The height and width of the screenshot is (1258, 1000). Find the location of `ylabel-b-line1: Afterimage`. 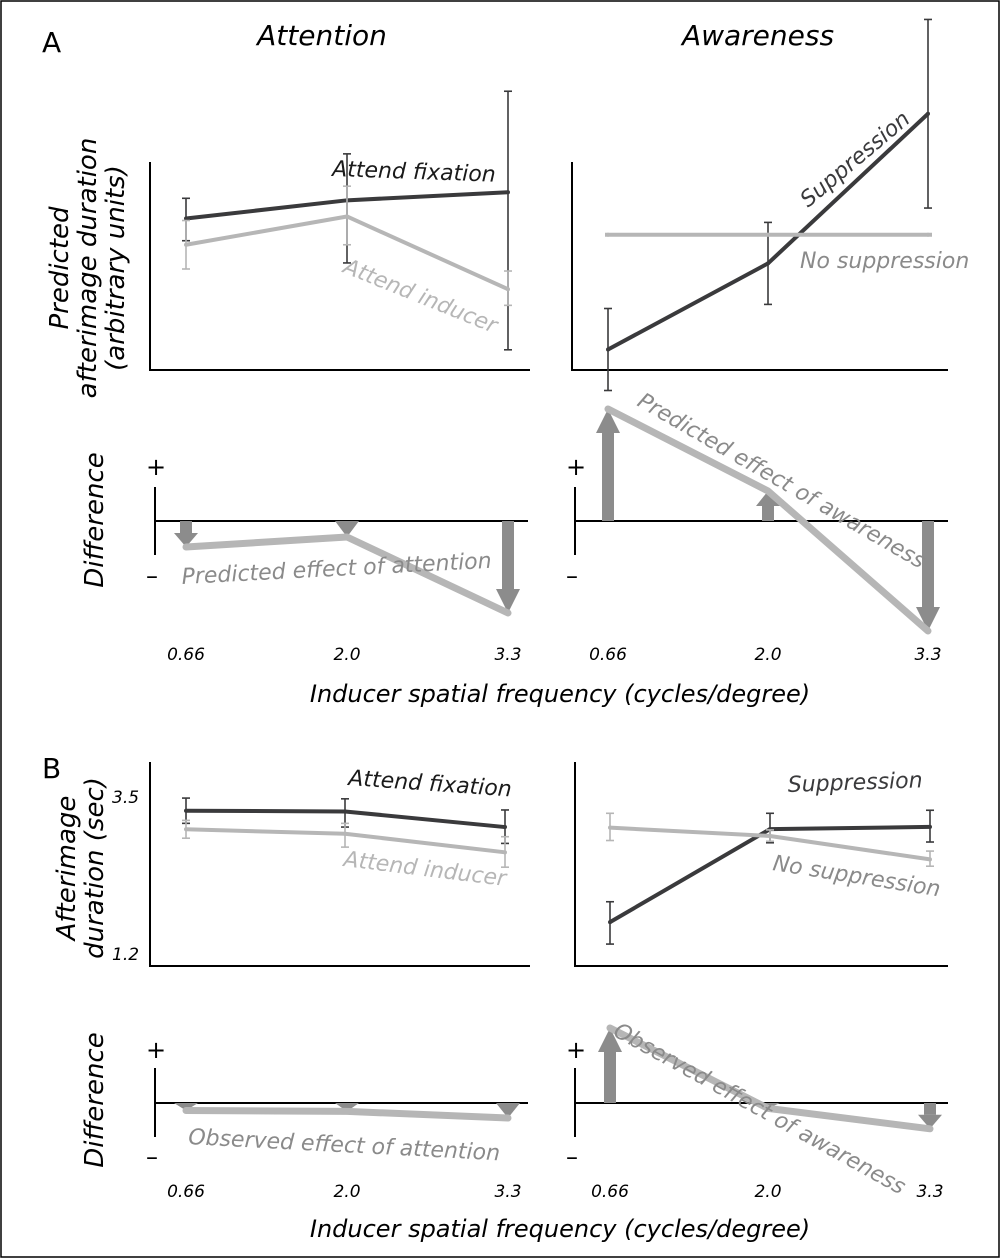

ylabel-b-line1: Afterimage is located at coordinates (67, 869).